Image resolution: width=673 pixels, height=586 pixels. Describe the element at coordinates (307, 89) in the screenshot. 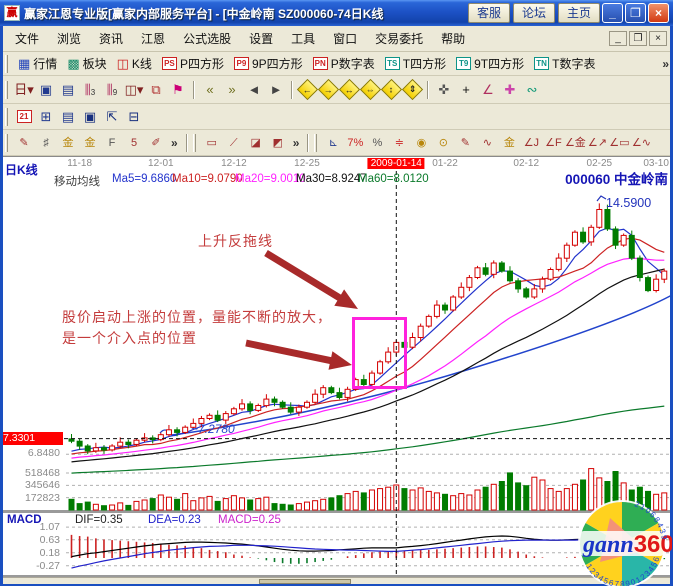

I see `pan-left-button: ←` at that location.